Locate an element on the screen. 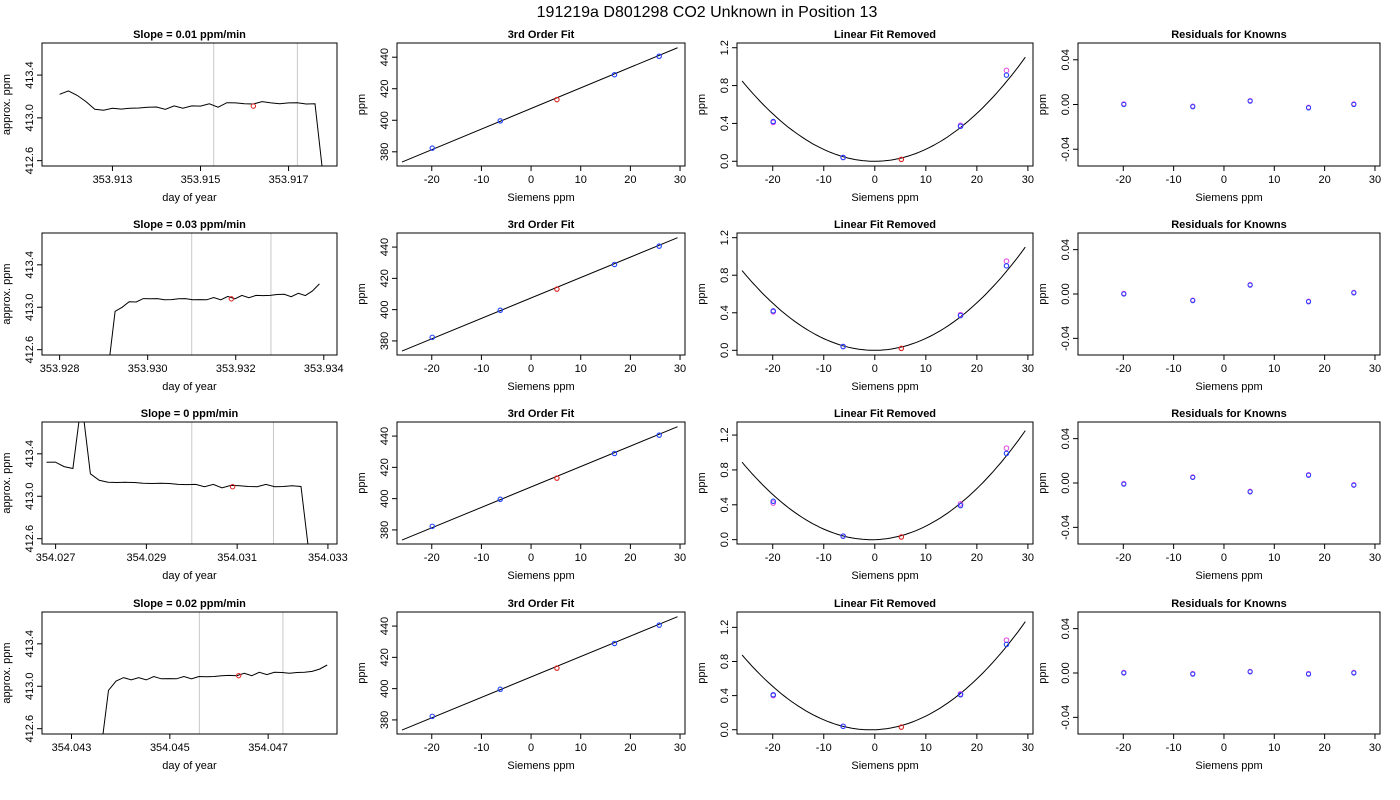  x-tick-label: 353.913 is located at coordinates (113, 180).